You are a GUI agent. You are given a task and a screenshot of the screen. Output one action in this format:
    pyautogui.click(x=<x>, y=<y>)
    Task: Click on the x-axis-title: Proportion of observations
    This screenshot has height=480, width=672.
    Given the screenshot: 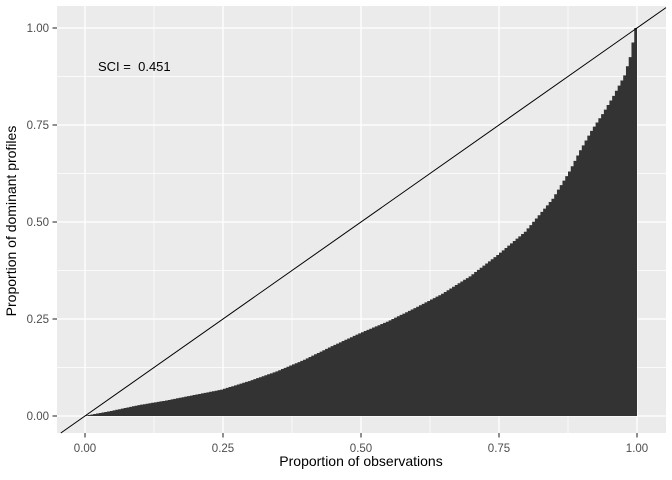 What is the action you would take?
    pyautogui.click(x=360, y=461)
    